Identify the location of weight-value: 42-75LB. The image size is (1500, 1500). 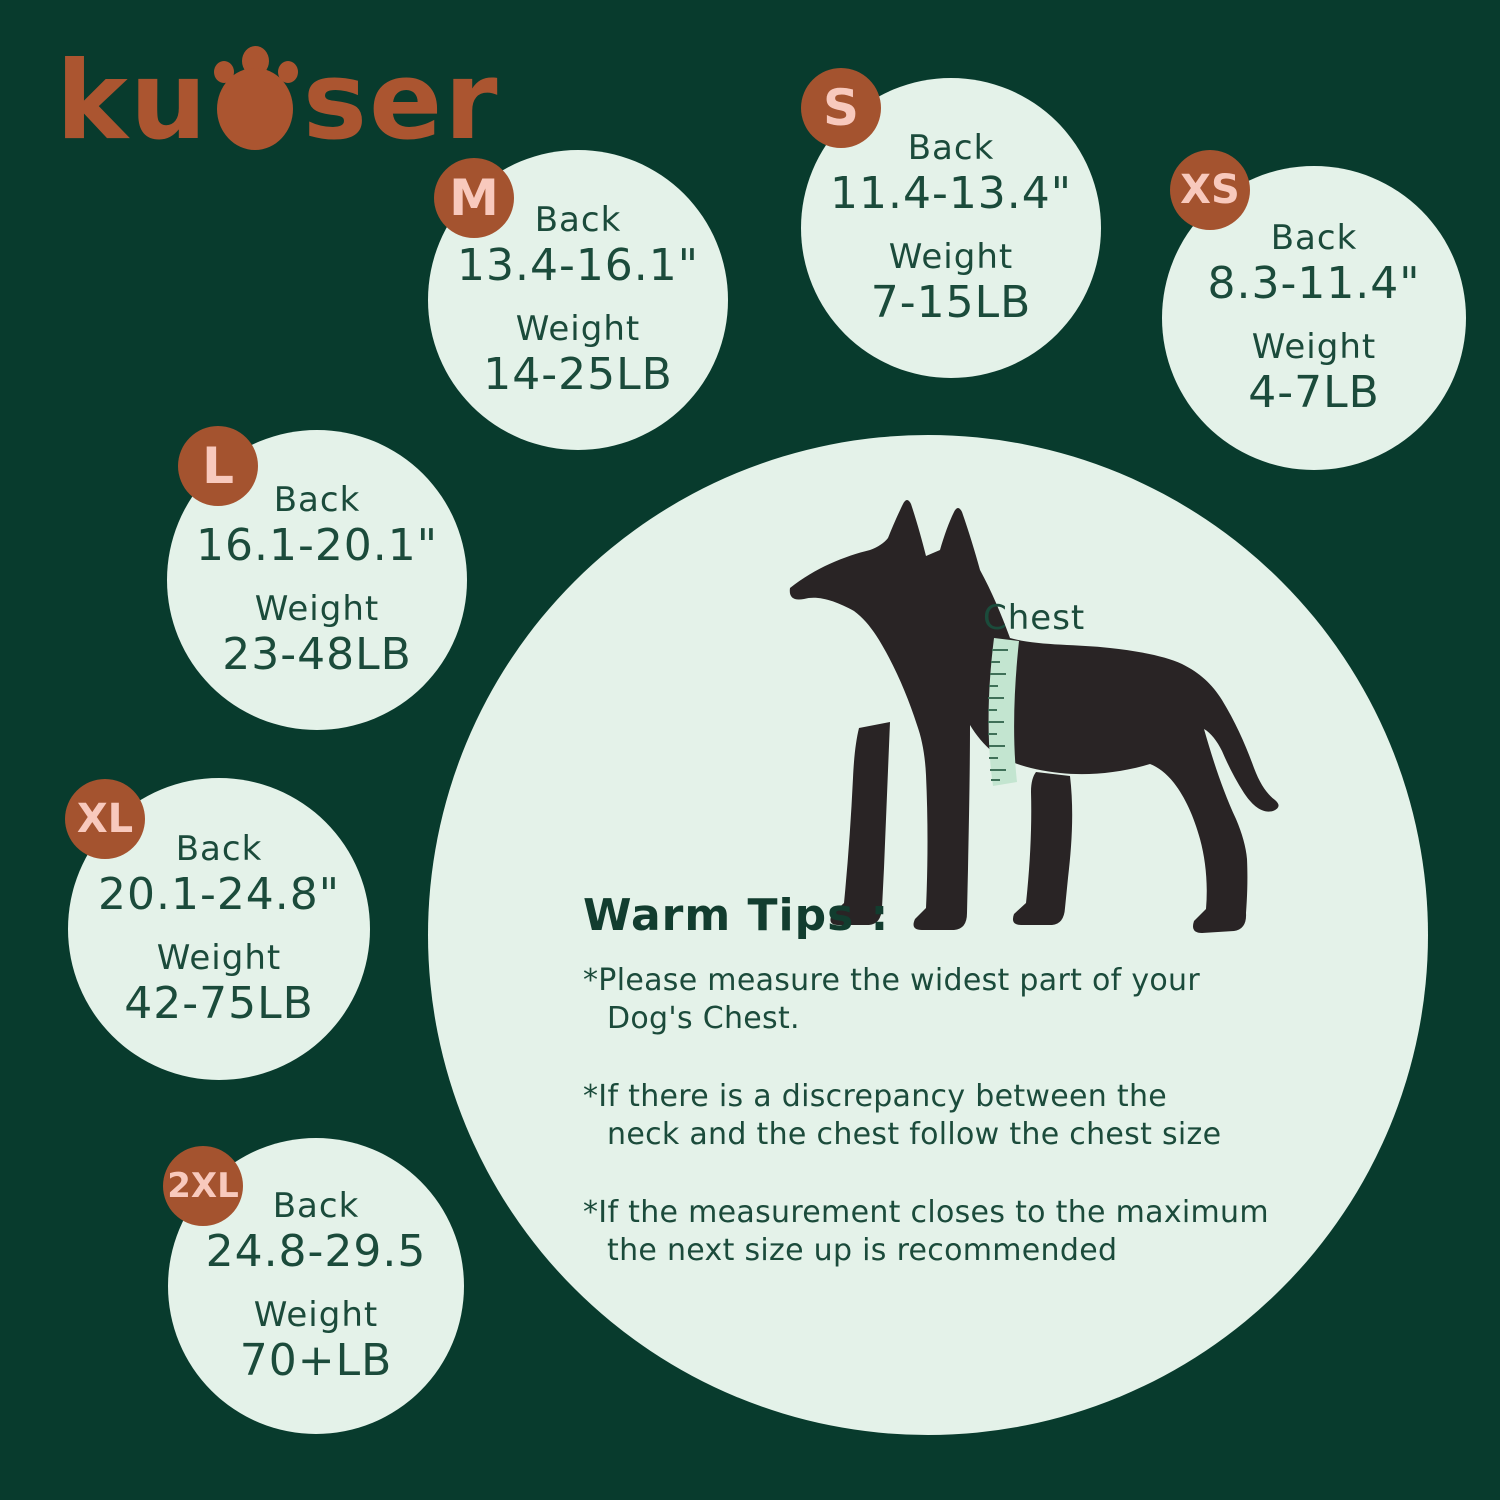
(219, 1003).